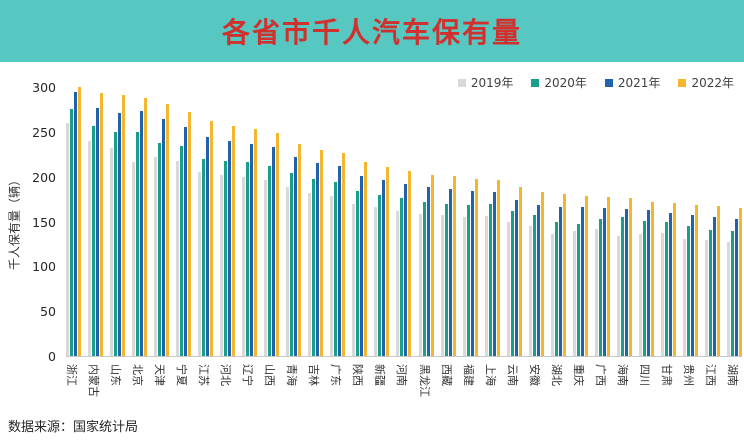 The width and height of the screenshot is (744, 441). What do you see at coordinates (371, 32) in the screenshot?
I see `page-title: 各省市千人汽车保有量` at bounding box center [371, 32].